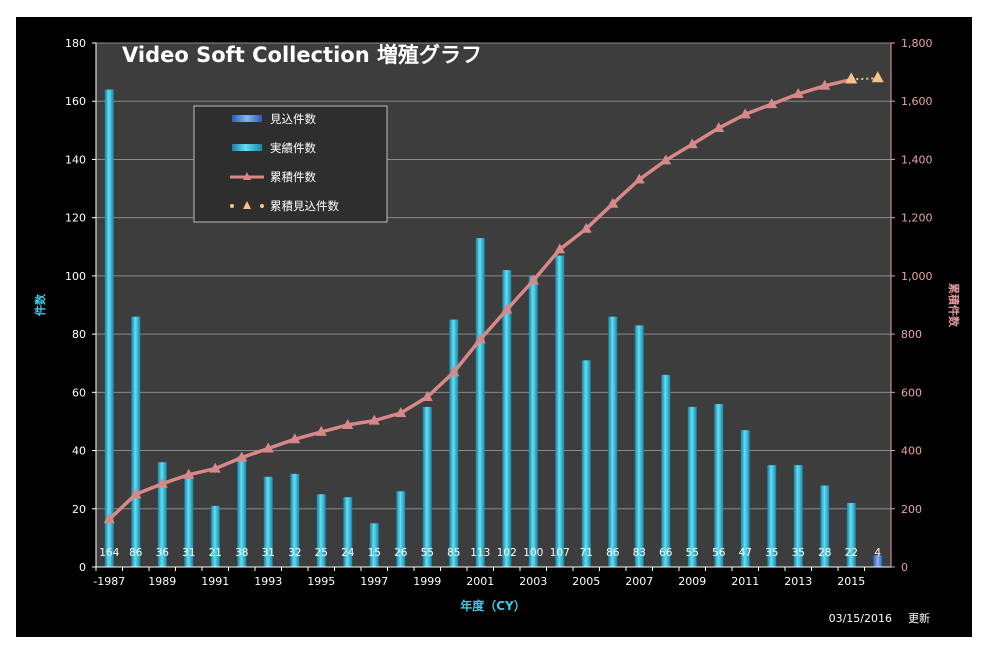 The image size is (985, 648). What do you see at coordinates (493, 605) in the screenshot?
I see `x-axis-label: 年度（CY）` at bounding box center [493, 605].